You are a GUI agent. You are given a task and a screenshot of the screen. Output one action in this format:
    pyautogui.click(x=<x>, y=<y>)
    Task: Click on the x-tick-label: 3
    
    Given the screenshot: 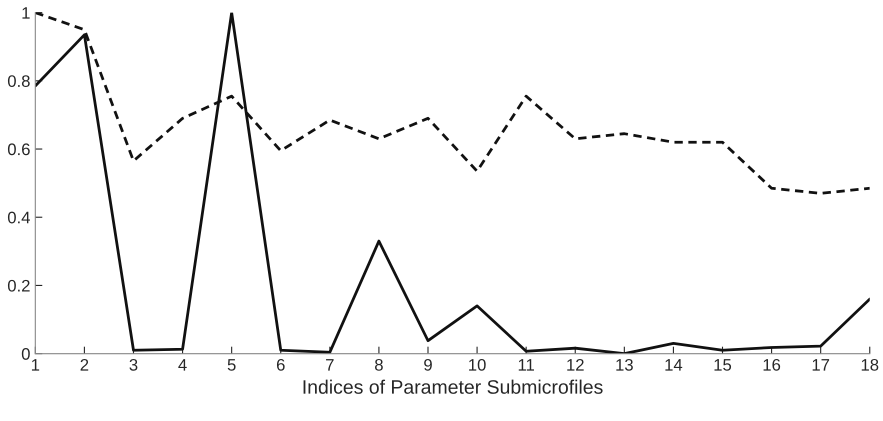 What is the action you would take?
    pyautogui.click(x=133, y=364)
    